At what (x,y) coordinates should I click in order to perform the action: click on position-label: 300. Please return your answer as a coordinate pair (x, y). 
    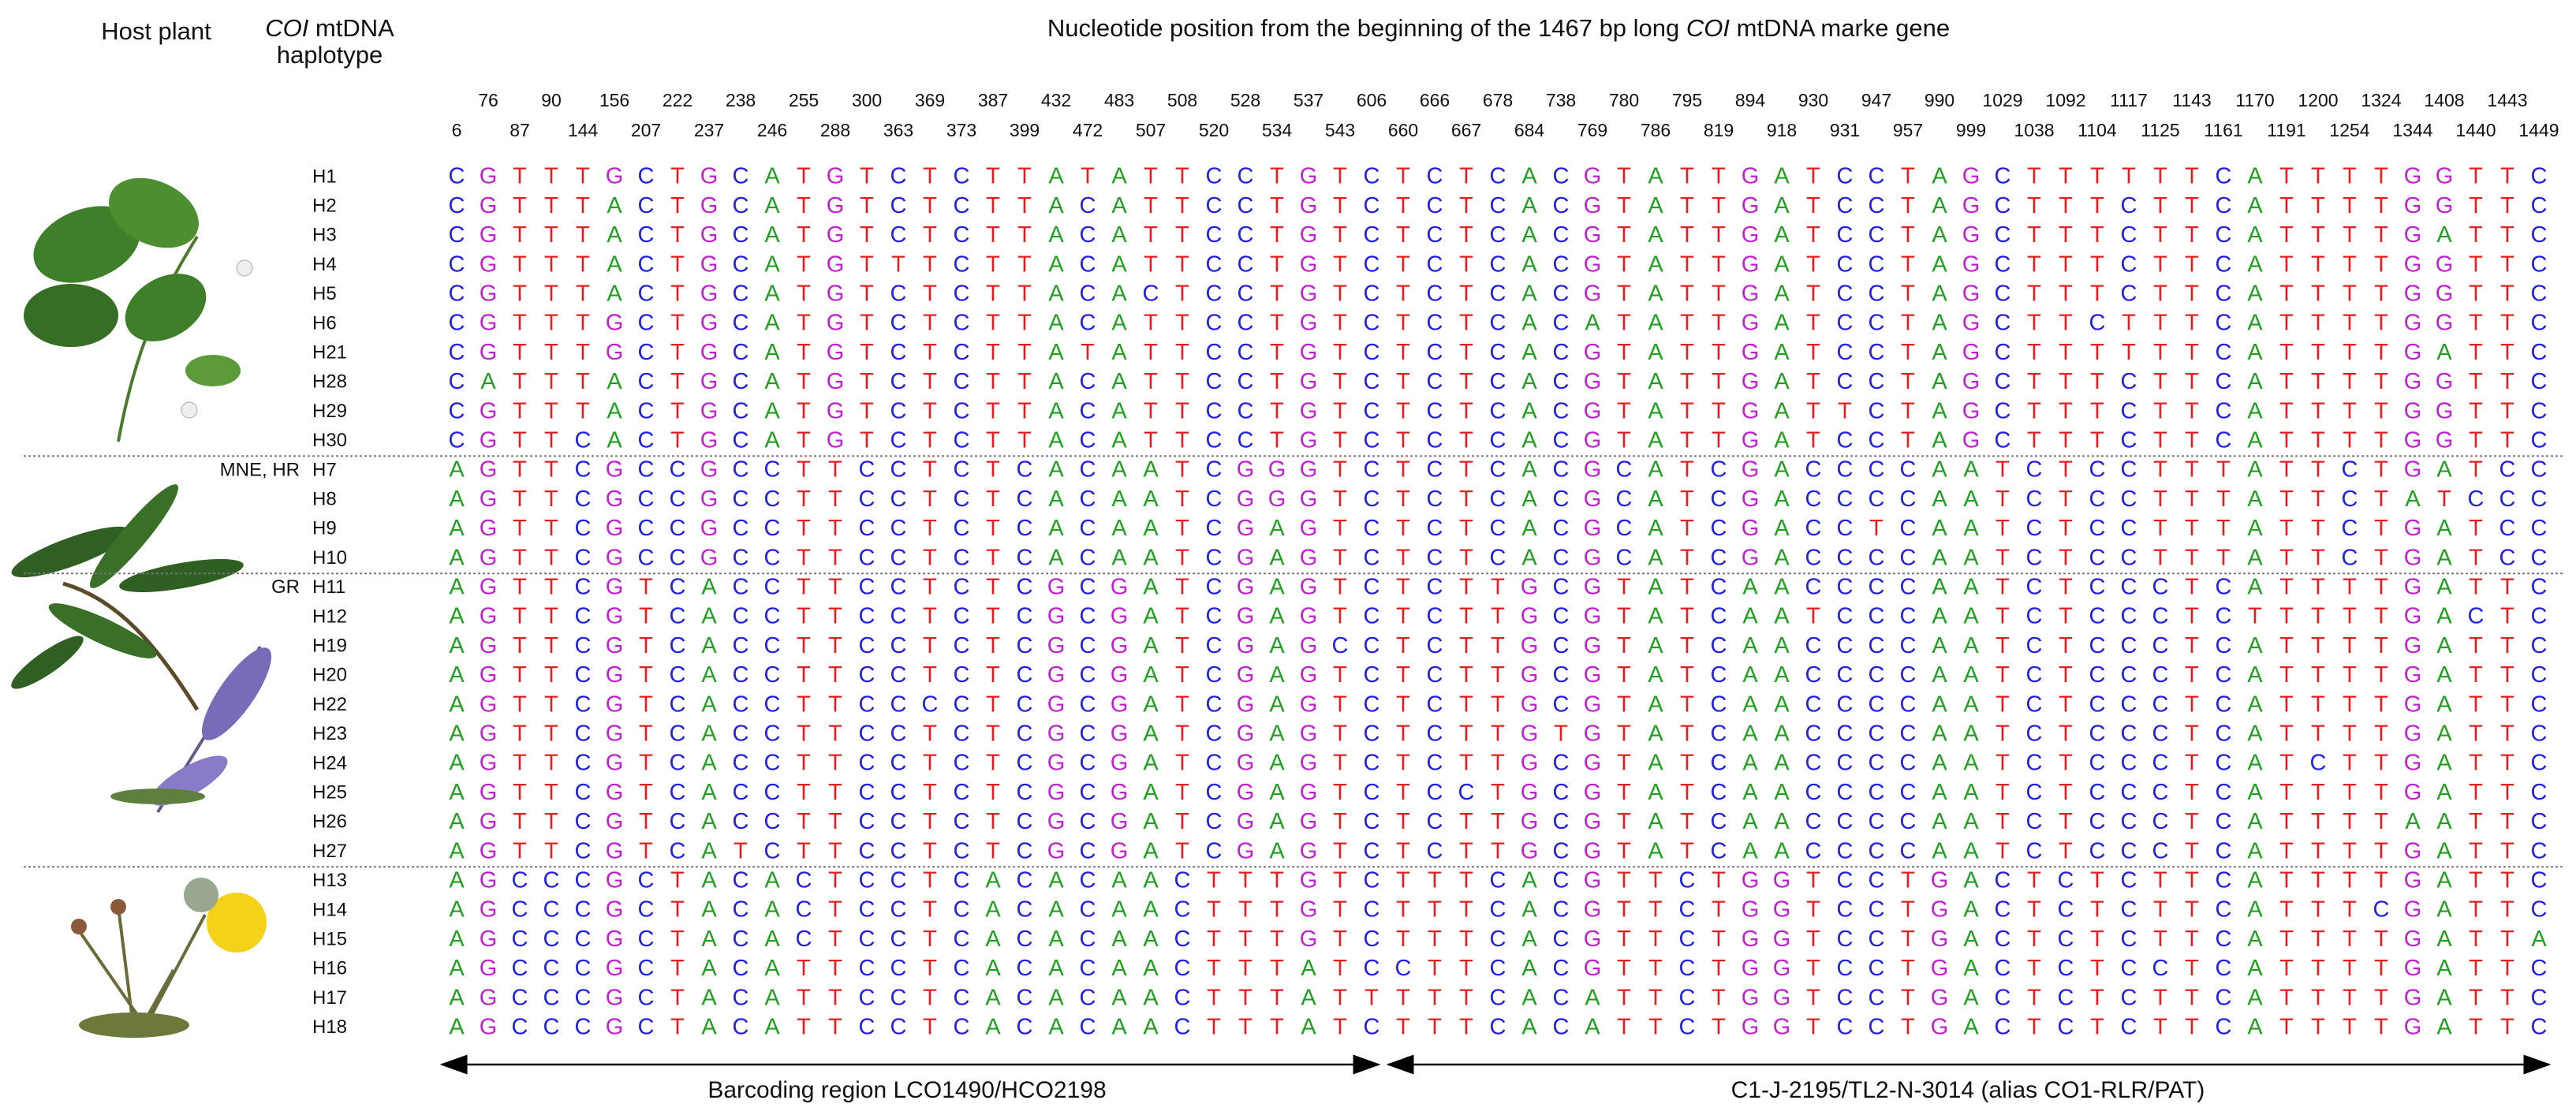
    Looking at the image, I should click on (867, 100).